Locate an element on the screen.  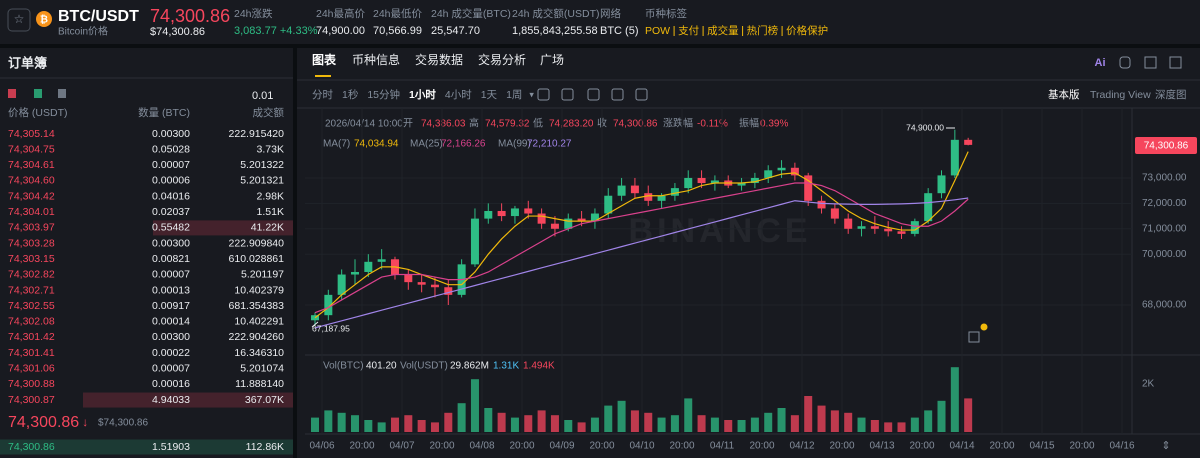
expand-button is located at coordinates (1150, 62).